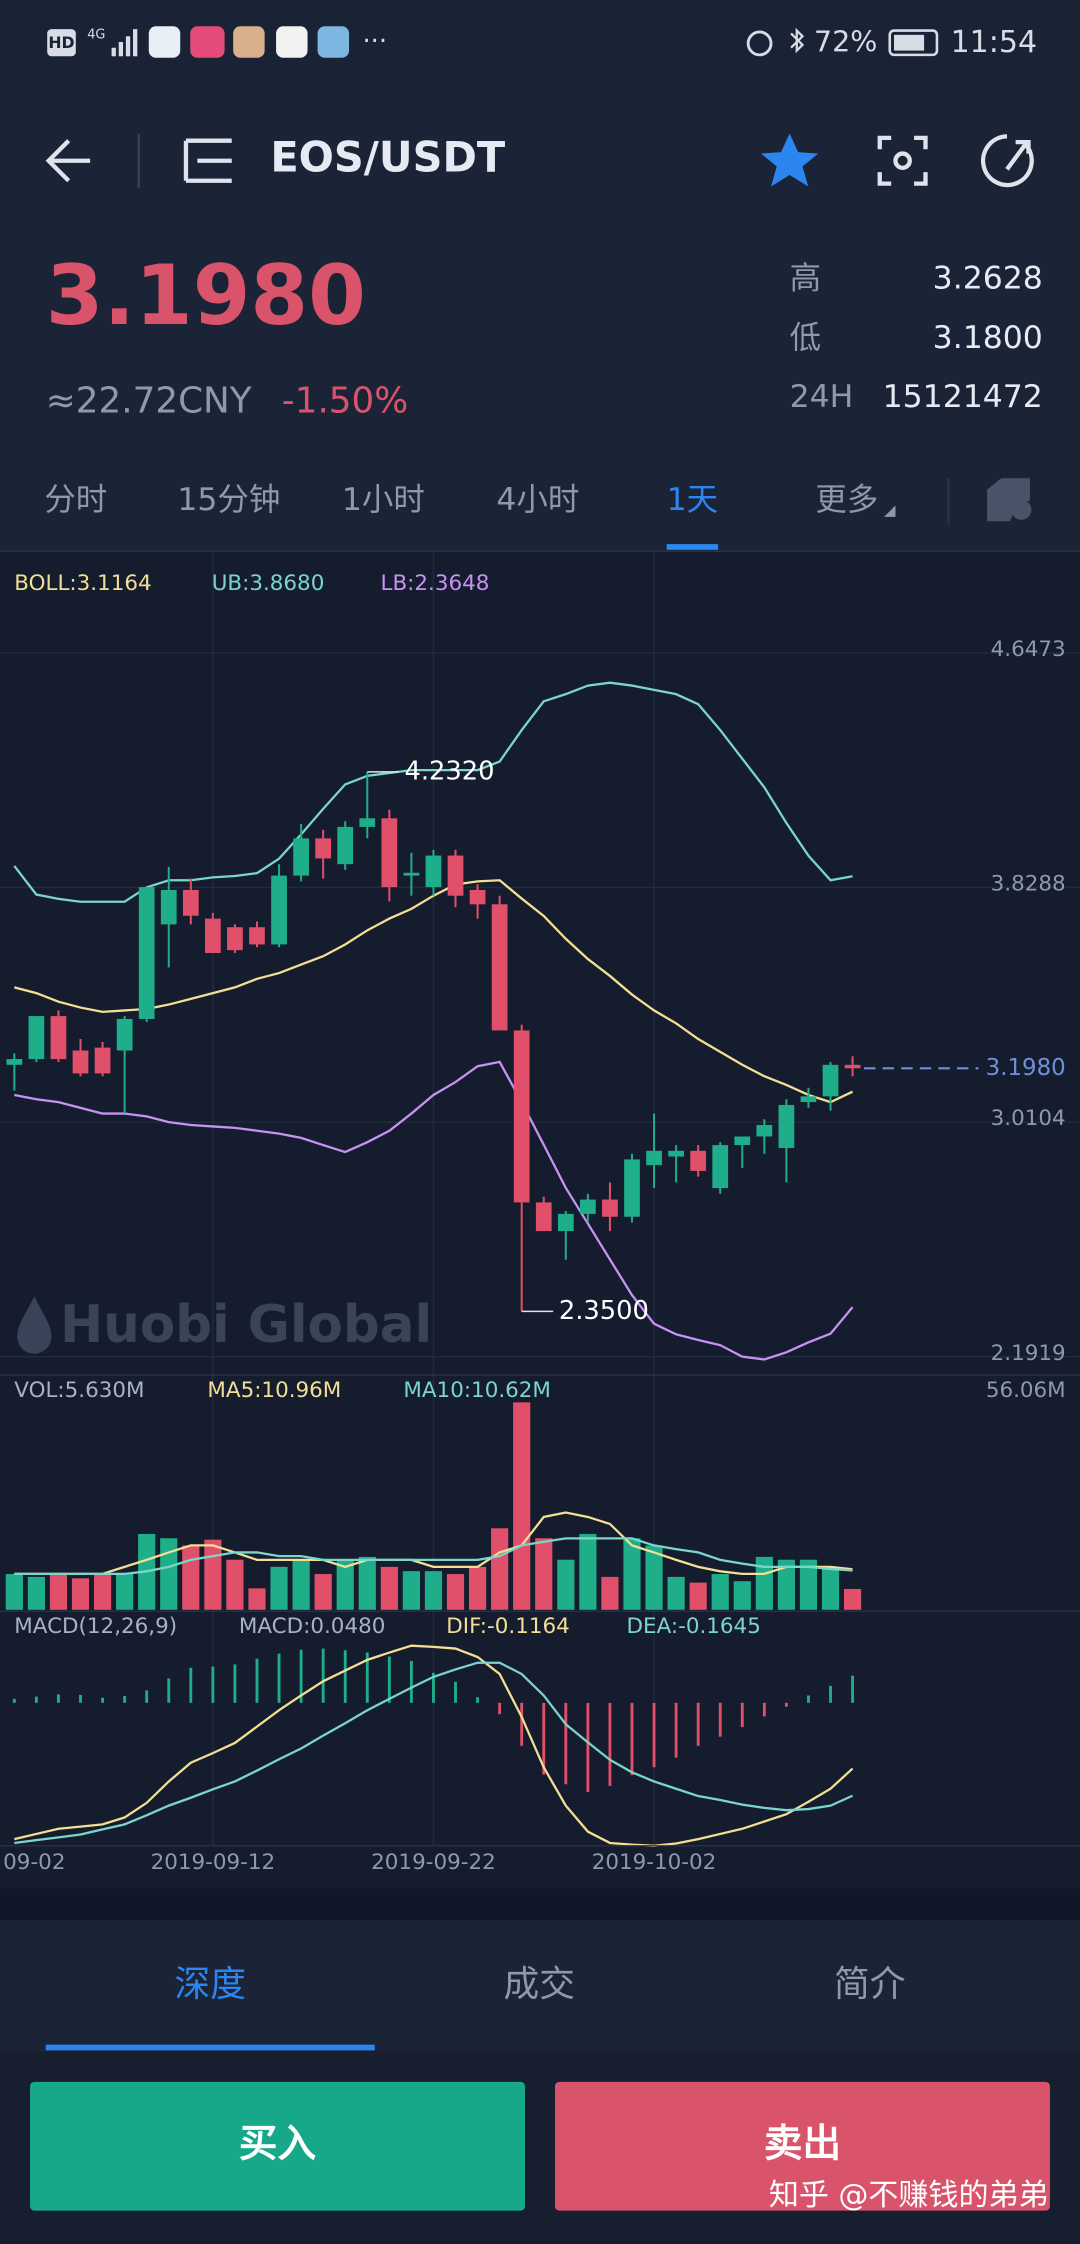  I want to click on buy-button, so click(277, 2146).